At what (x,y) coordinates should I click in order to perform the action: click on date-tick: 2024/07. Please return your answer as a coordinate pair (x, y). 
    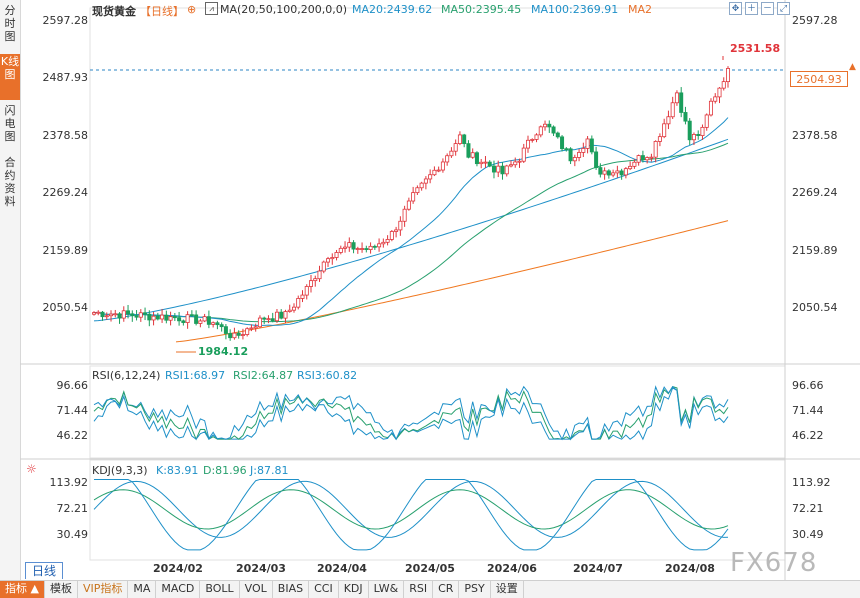
    Looking at the image, I should click on (598, 568).